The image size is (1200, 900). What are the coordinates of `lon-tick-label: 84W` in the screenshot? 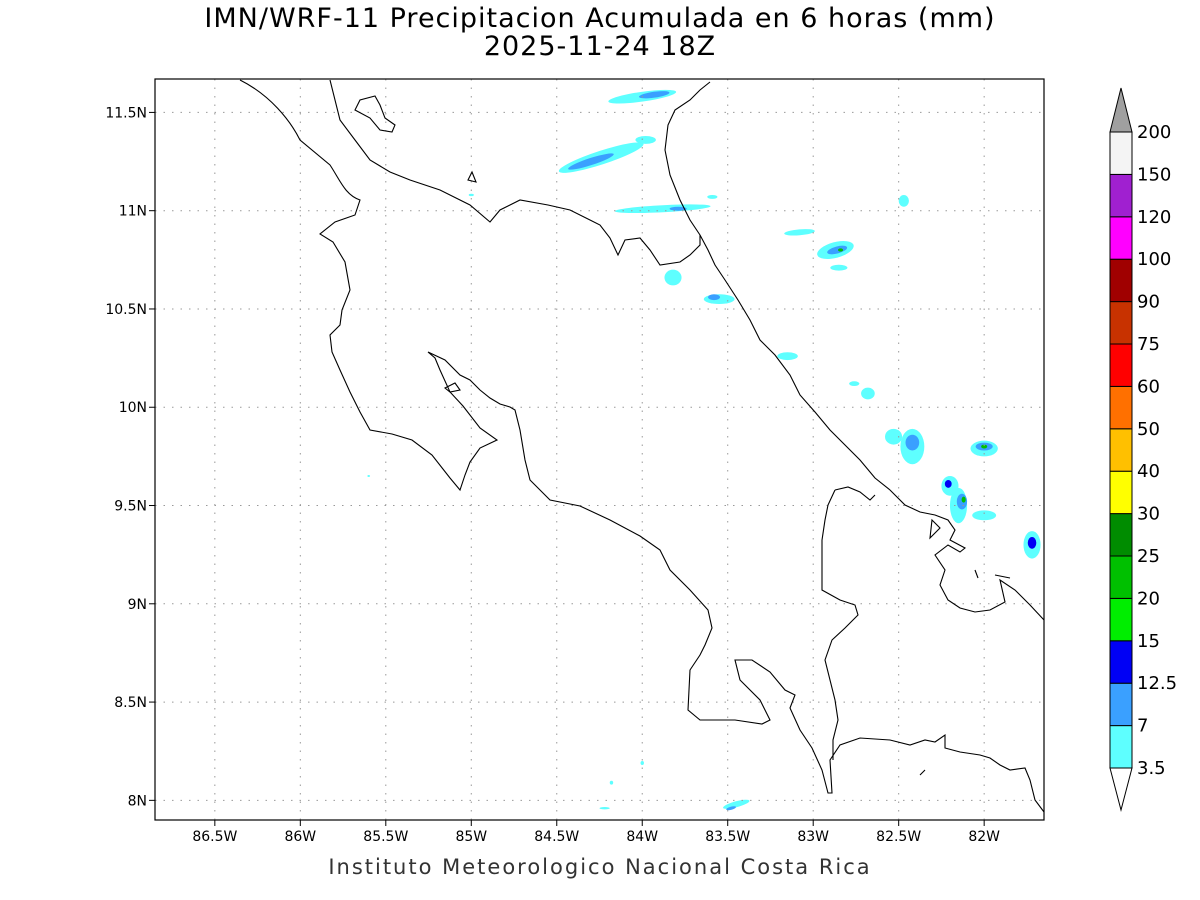 It's located at (642, 837).